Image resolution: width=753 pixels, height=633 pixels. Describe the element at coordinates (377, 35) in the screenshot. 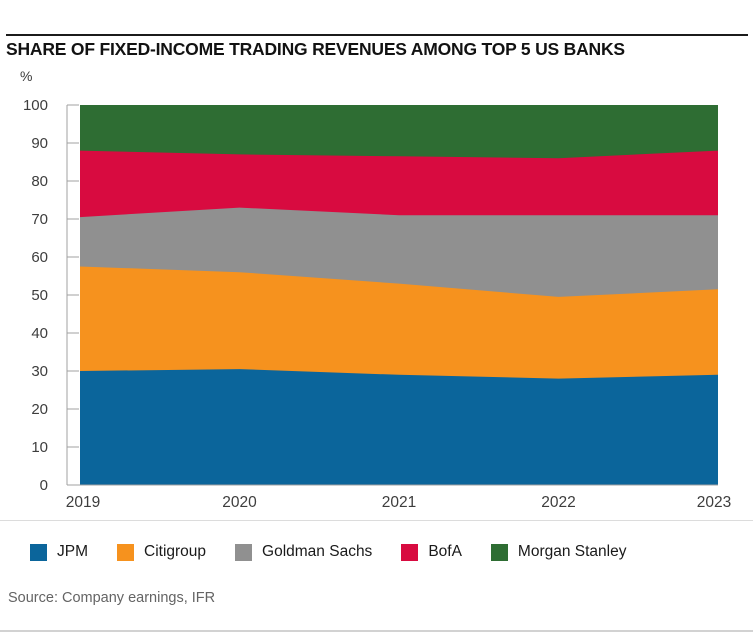

I see `top-rule` at that location.